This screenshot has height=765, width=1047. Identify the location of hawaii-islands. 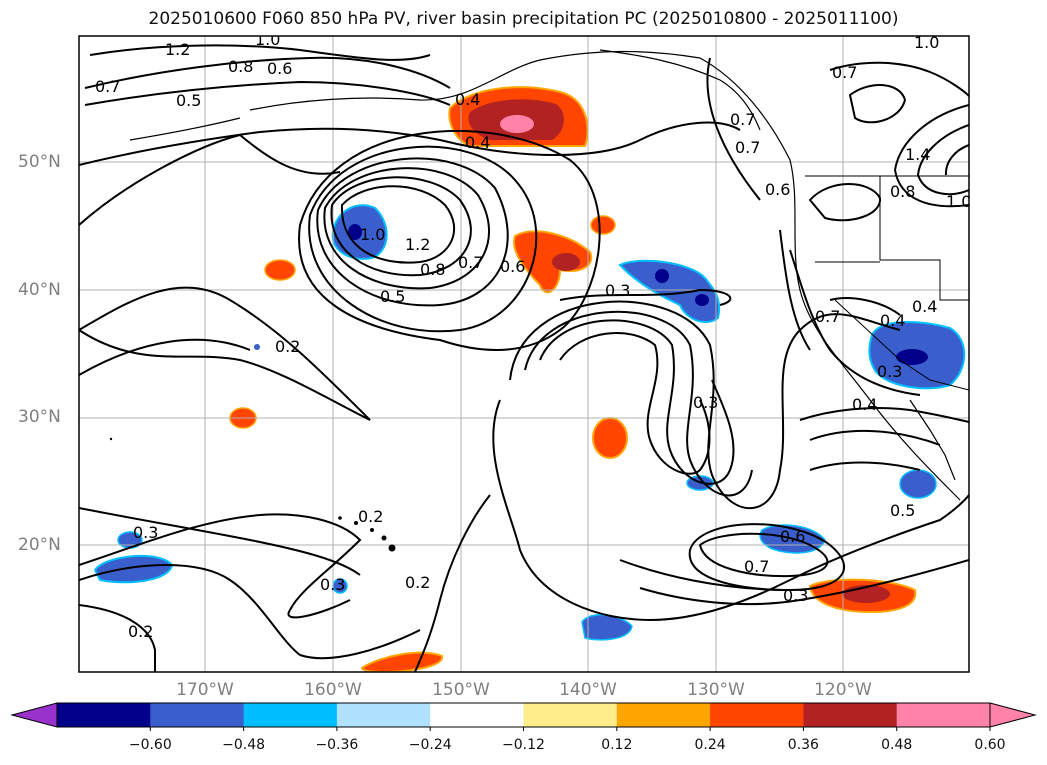
(252, 494).